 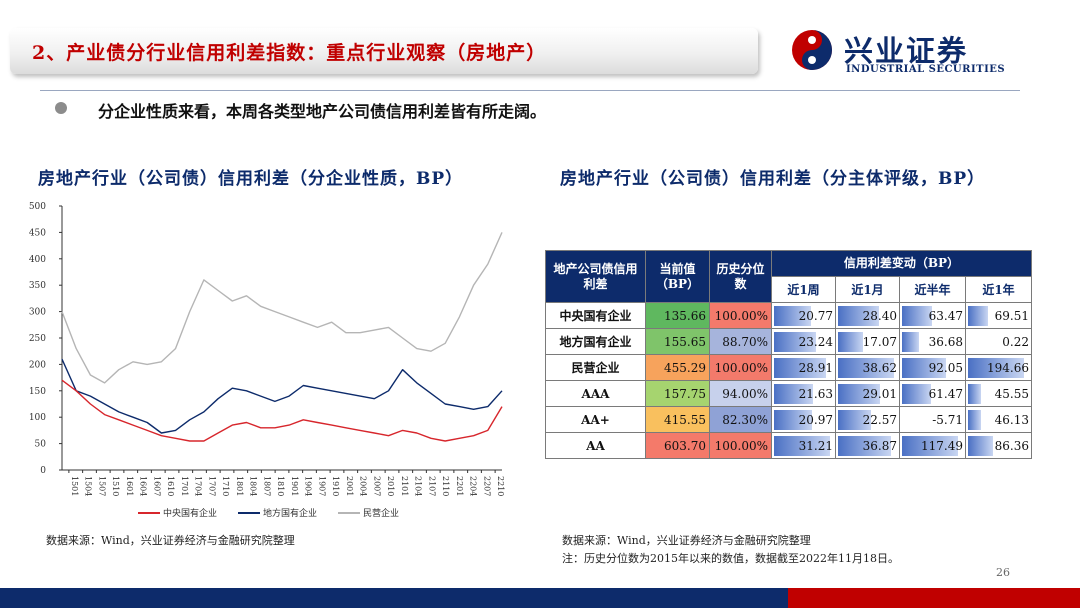 What do you see at coordinates (595, 315) in the screenshot?
I see `row-label: 中央国有企业` at bounding box center [595, 315].